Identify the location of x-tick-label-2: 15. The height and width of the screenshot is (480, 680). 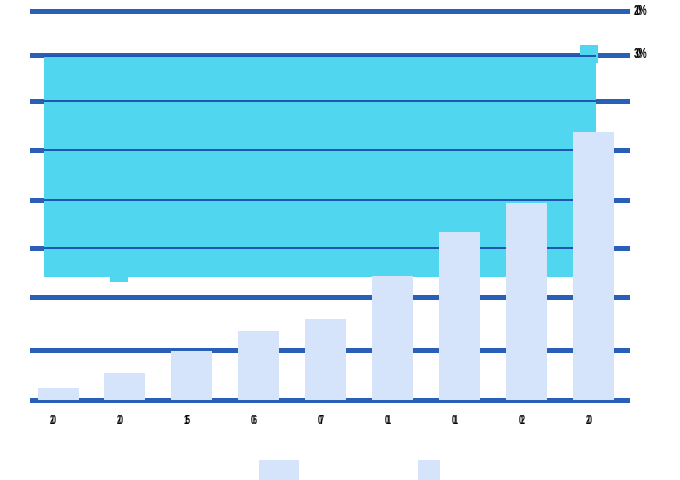
(187, 419).